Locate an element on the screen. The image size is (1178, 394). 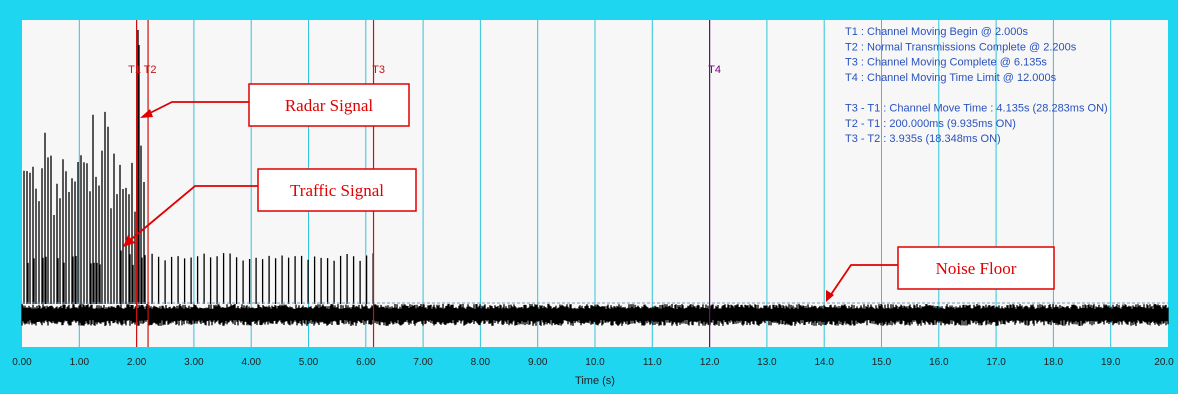
callout-noise-arrow is located at coordinates (863, 280).